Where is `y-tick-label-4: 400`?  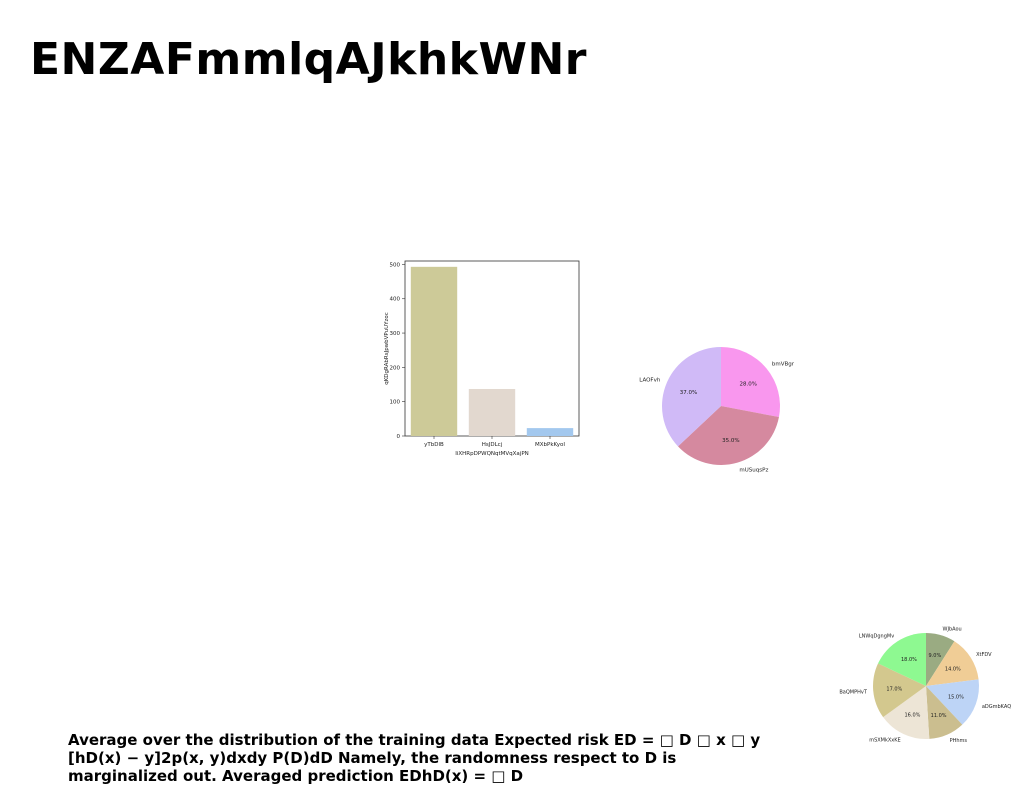 y-tick-label-4: 400 is located at coordinates (395, 300).